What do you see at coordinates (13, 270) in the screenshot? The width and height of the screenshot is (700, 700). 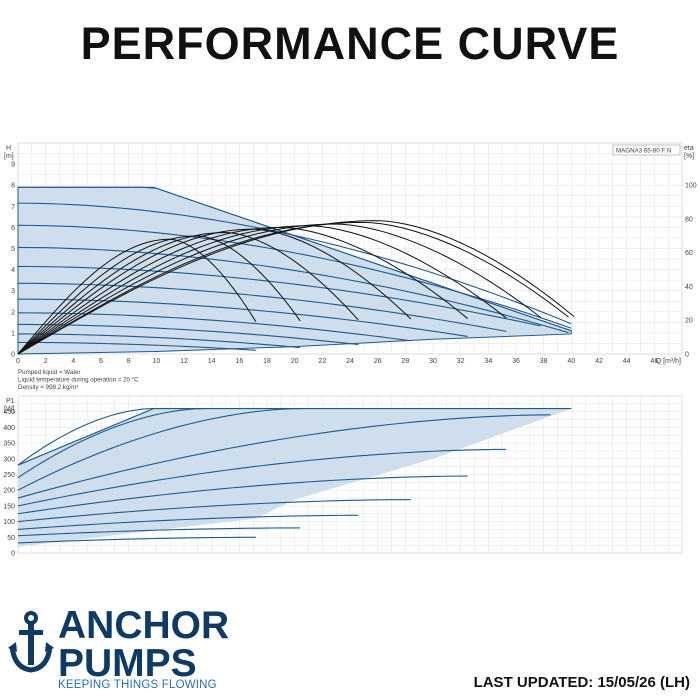 I see `y-tick-label: 4` at bounding box center [13, 270].